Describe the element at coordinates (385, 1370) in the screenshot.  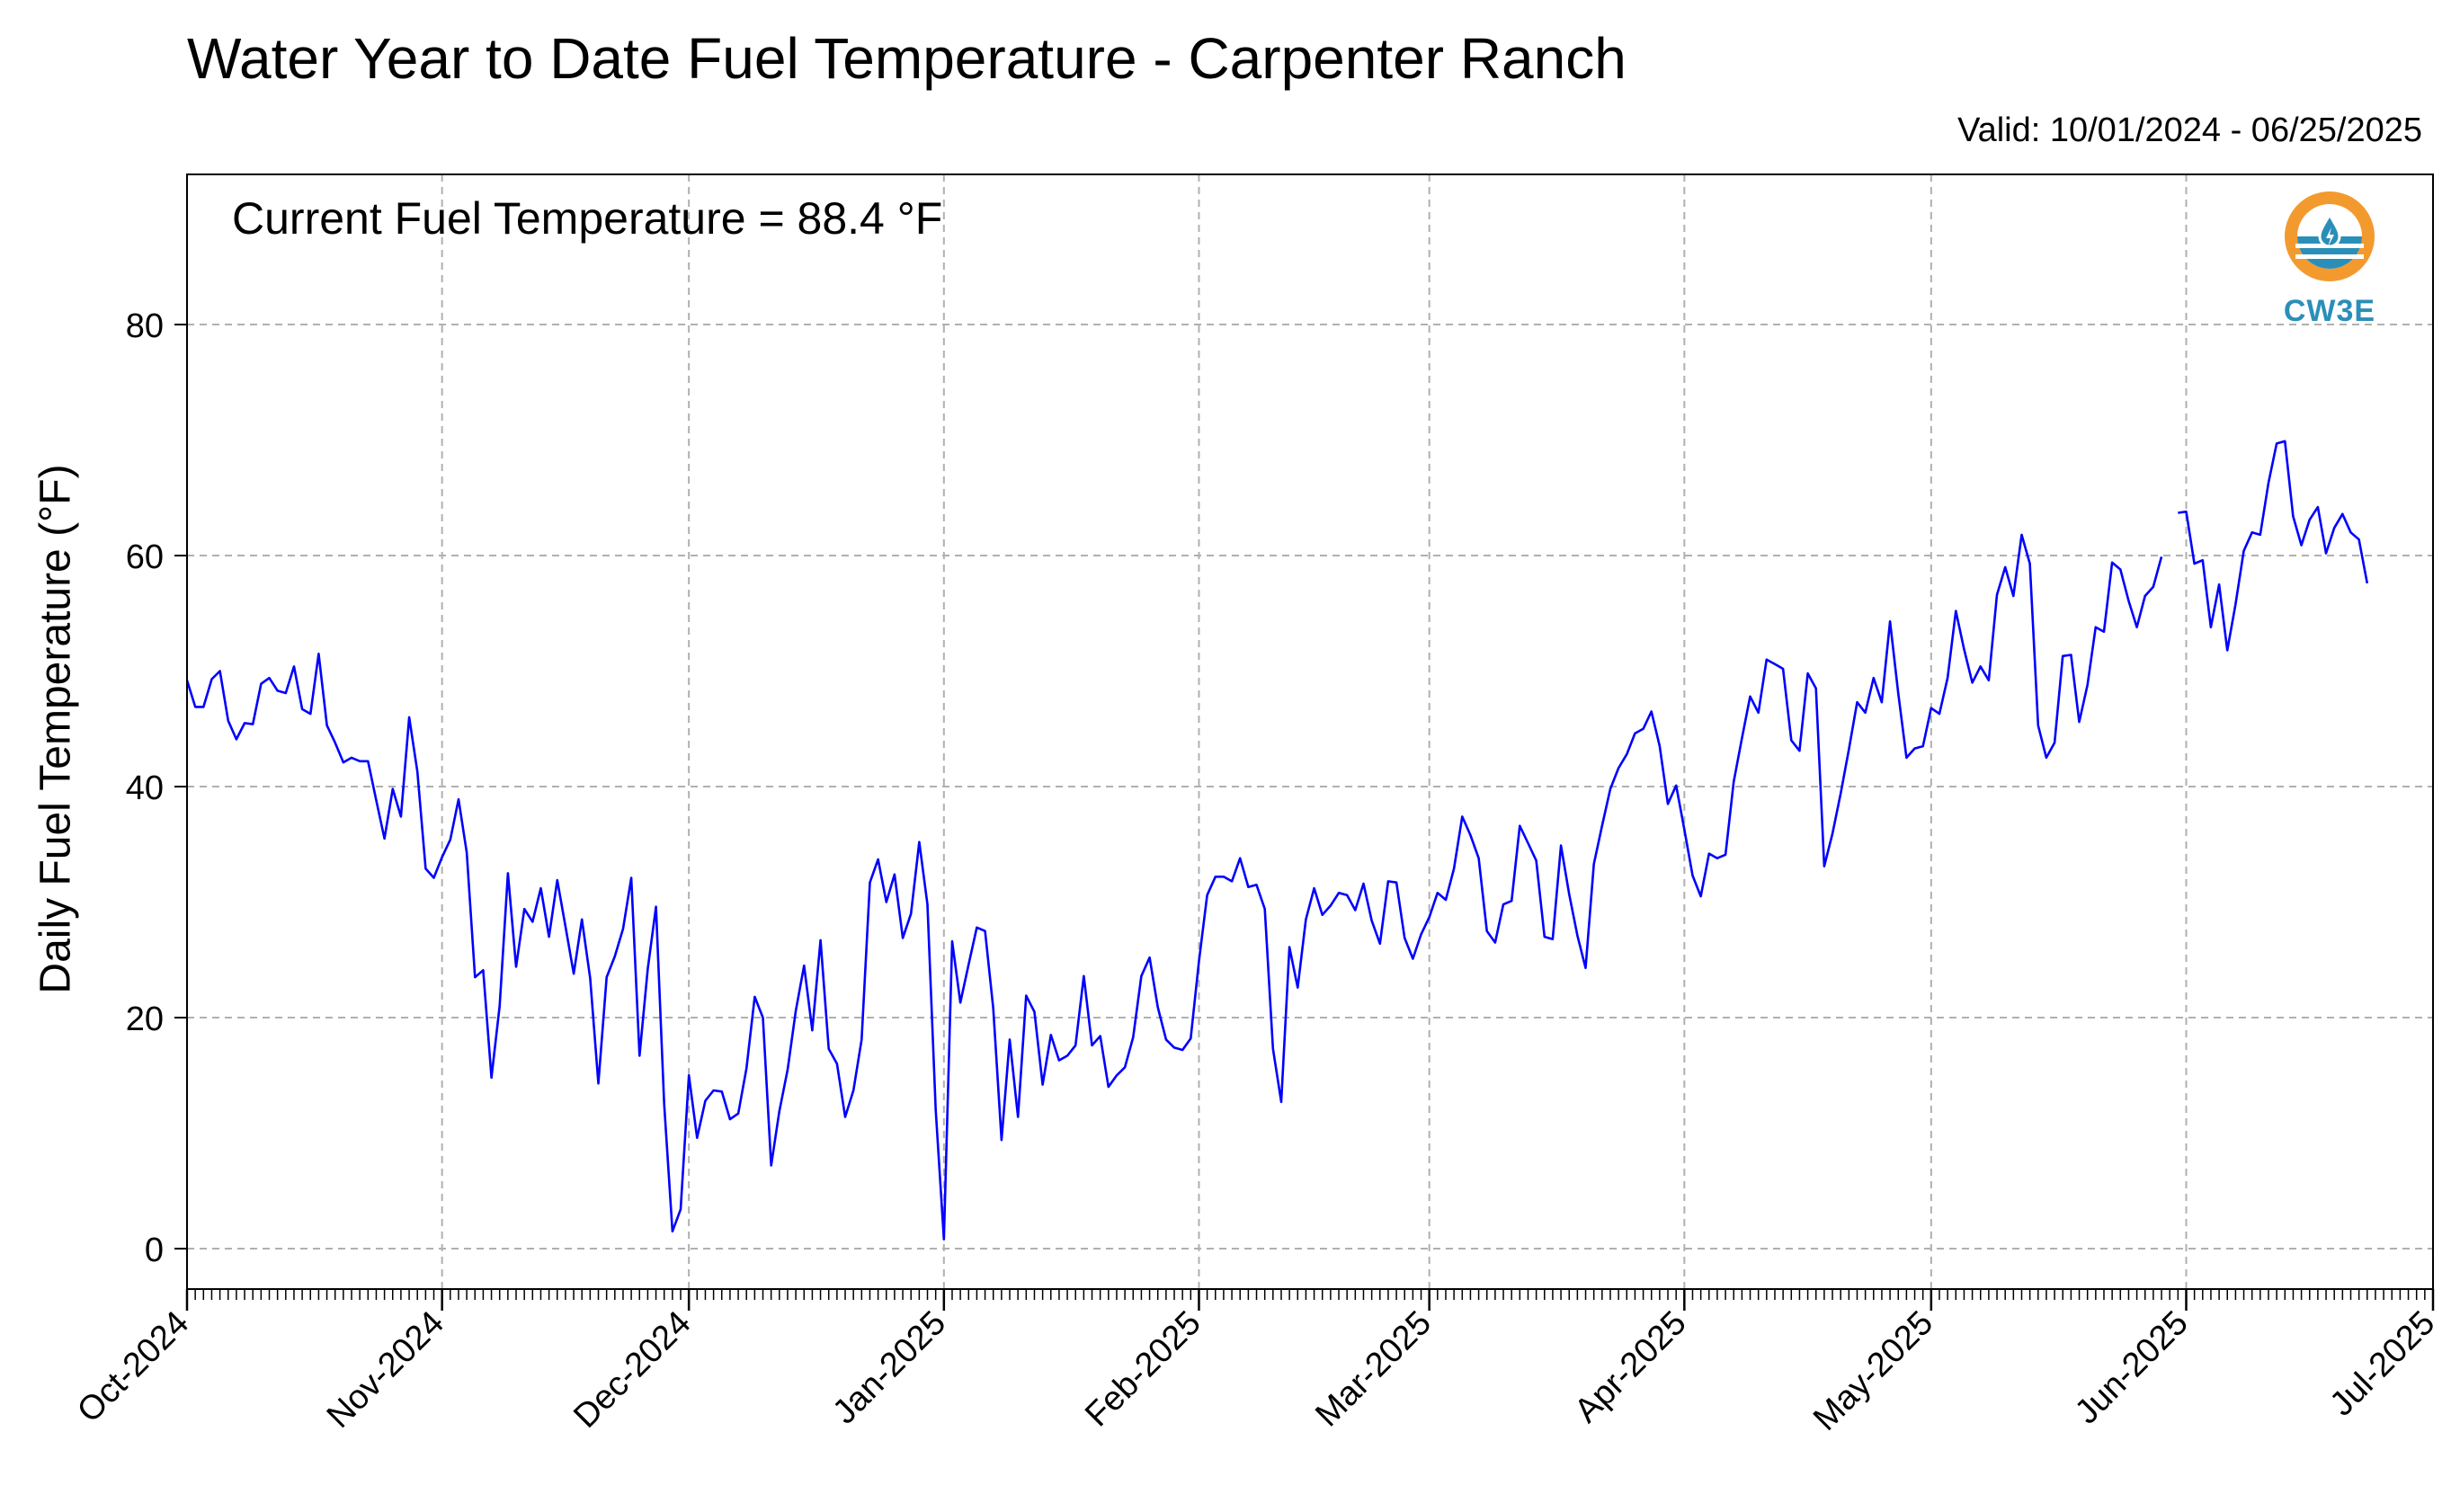
I see `x-tick-label: Nov-2024` at that location.